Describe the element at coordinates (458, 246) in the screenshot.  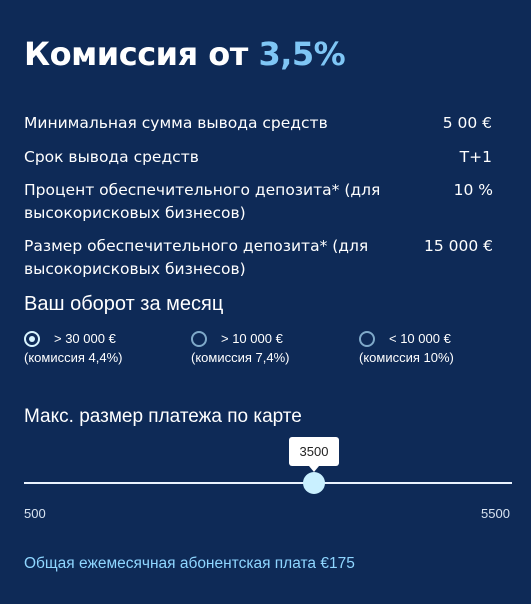
I see `info-row-value: 15 000 €` at that location.